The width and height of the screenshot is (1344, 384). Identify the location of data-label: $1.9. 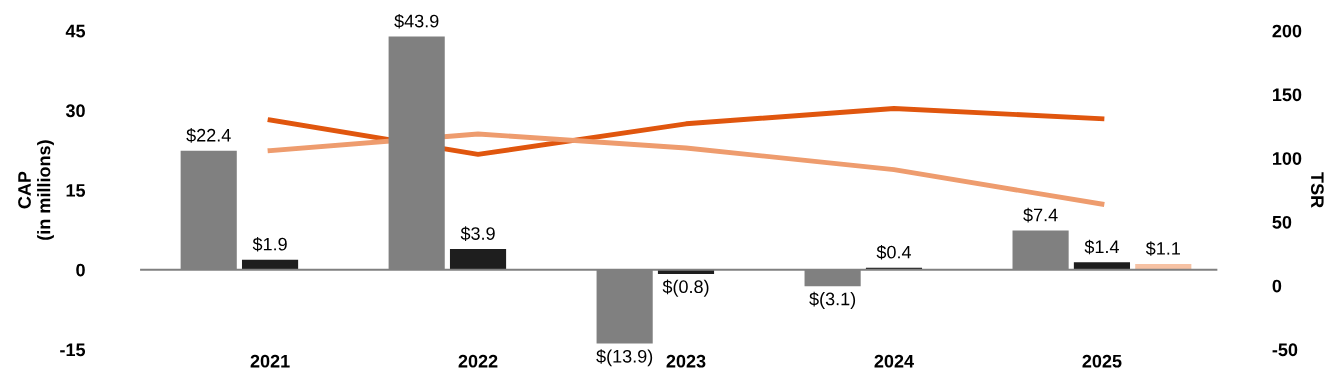
(269, 244).